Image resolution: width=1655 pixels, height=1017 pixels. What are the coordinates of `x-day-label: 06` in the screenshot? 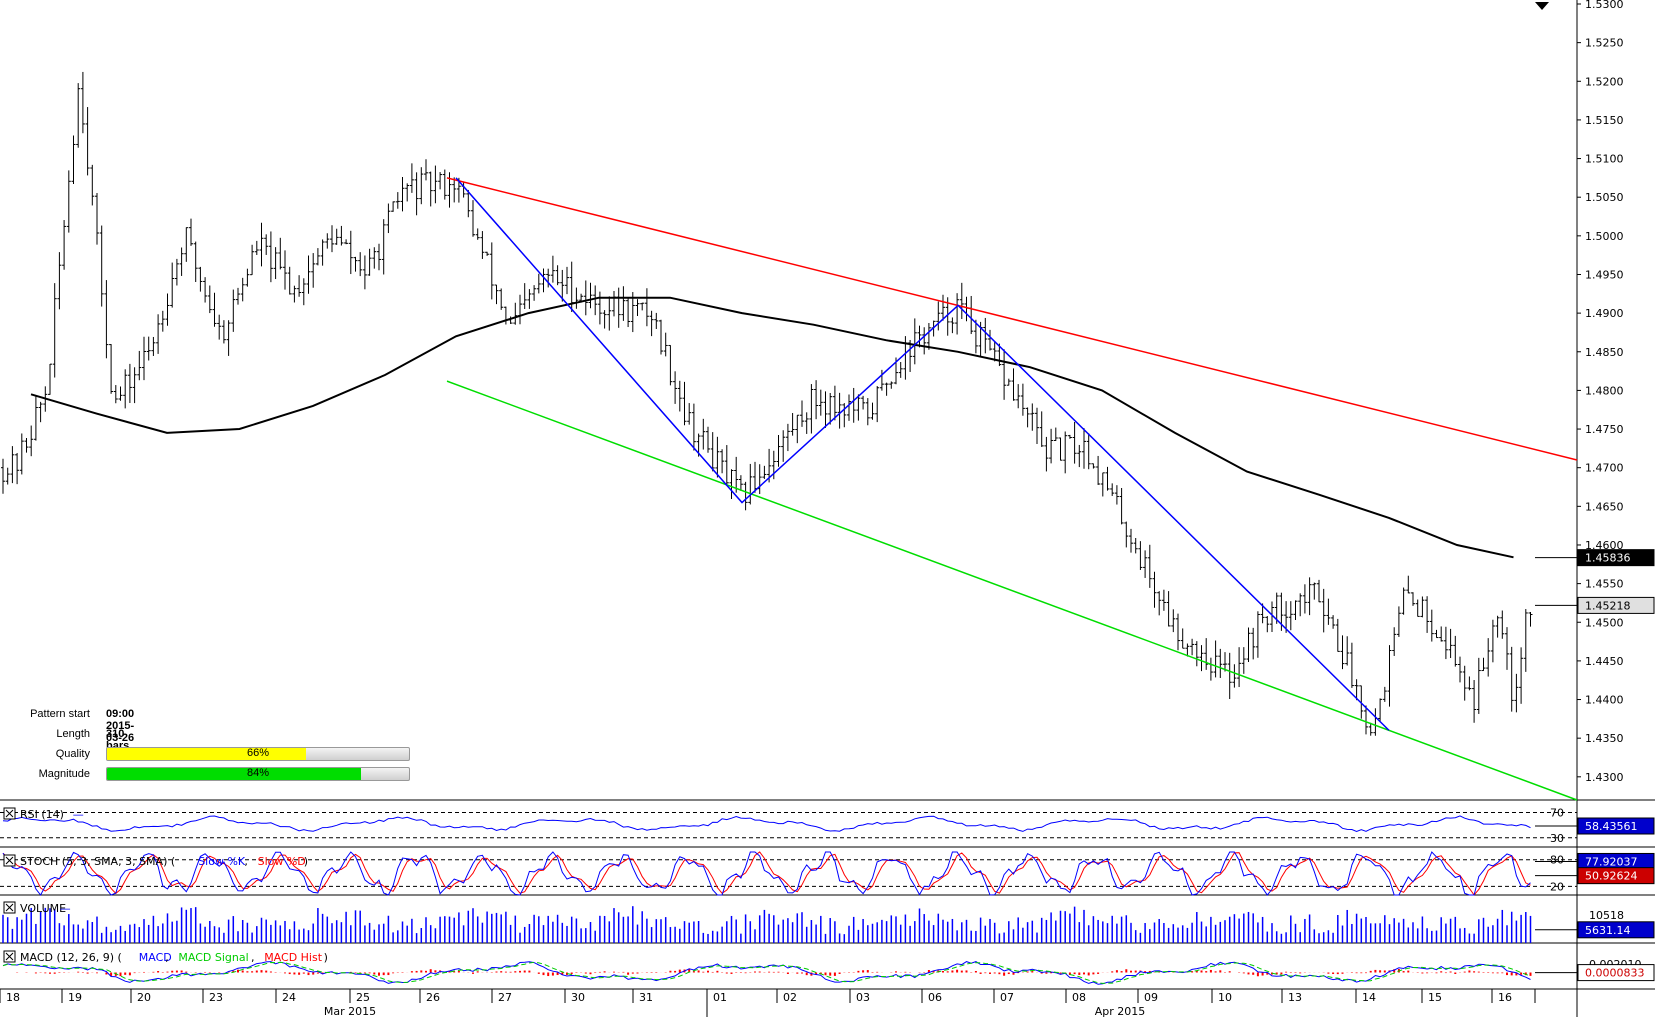 It's located at (935, 997).